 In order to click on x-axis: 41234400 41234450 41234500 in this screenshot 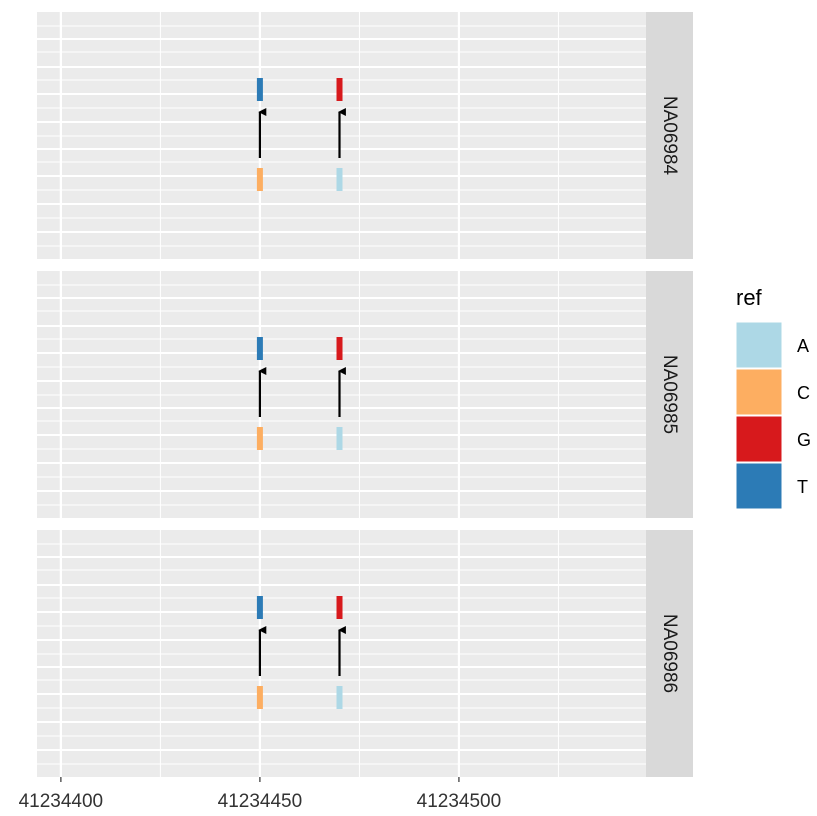, I will do `click(260, 794)`.